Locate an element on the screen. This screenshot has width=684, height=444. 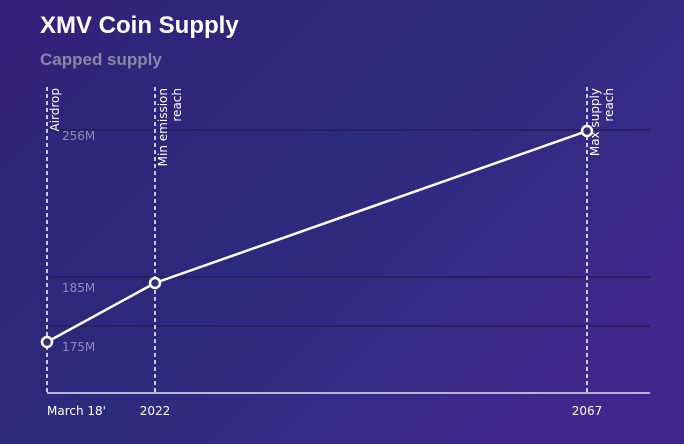
chart-title: XMV Coin Supply is located at coordinates (139, 25).